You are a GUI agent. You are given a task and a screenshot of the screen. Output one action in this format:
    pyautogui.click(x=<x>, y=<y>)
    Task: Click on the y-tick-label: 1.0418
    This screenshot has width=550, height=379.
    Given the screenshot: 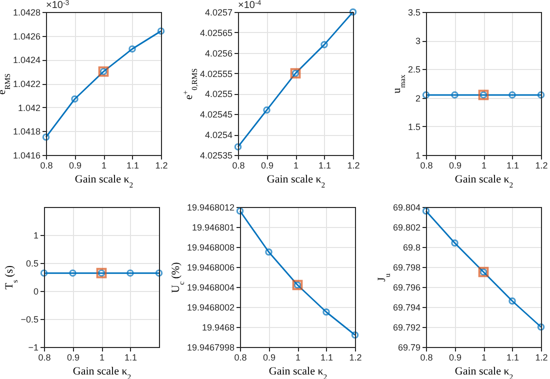 What is the action you would take?
    pyautogui.click(x=26, y=131)
    